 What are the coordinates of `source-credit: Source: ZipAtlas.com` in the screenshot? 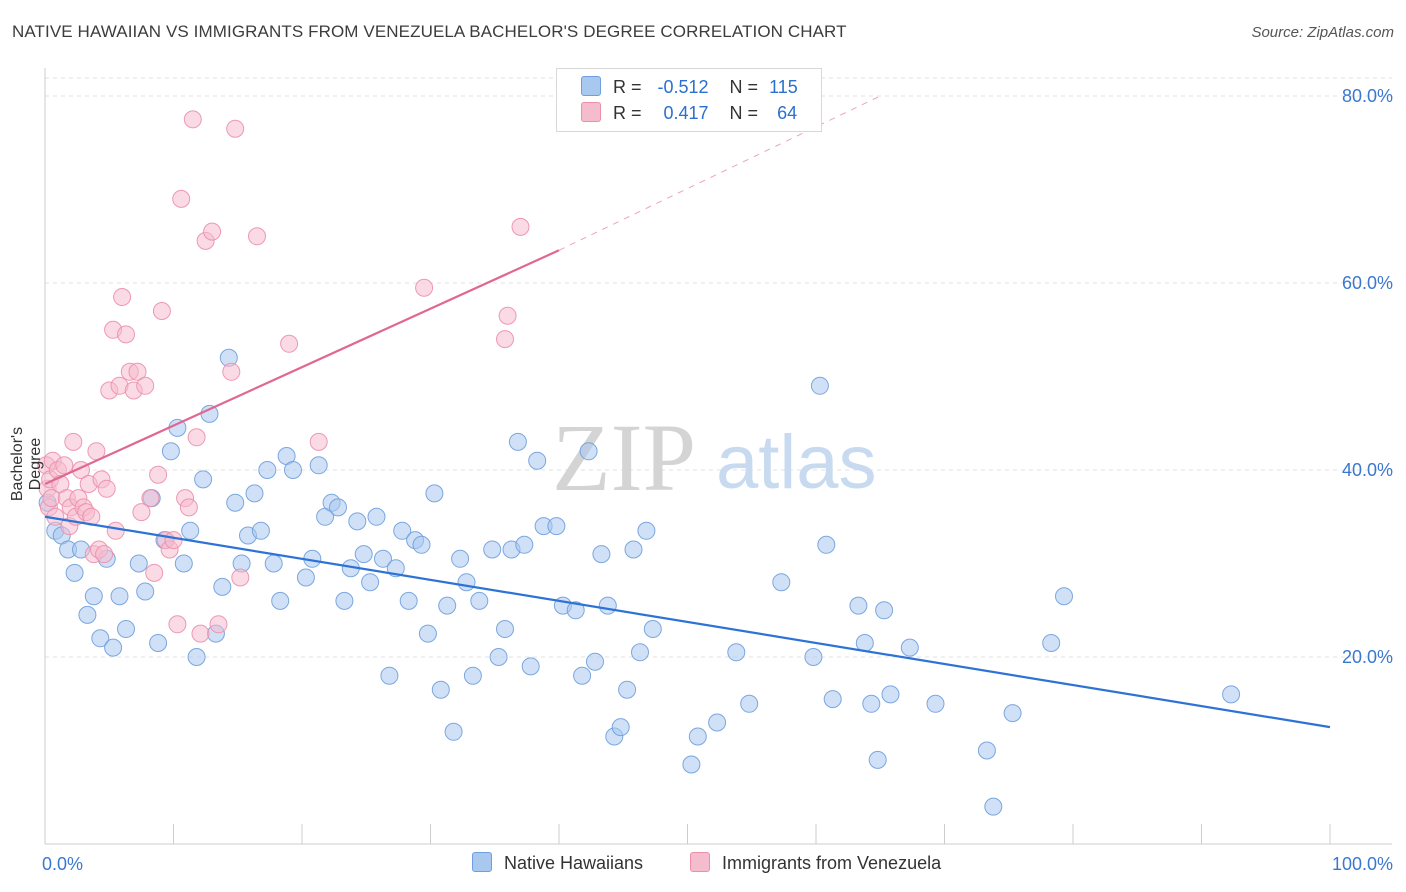 It's located at (1322, 32).